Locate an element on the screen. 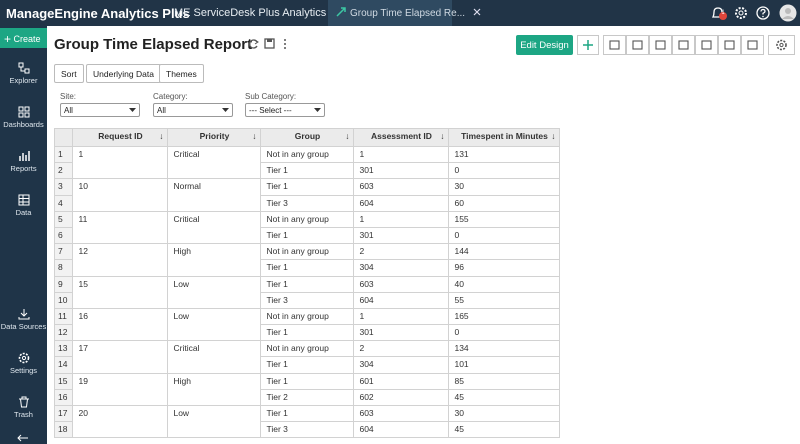 This screenshot has height=444, width=800. assessment-id-cell: 304 is located at coordinates (401, 268).